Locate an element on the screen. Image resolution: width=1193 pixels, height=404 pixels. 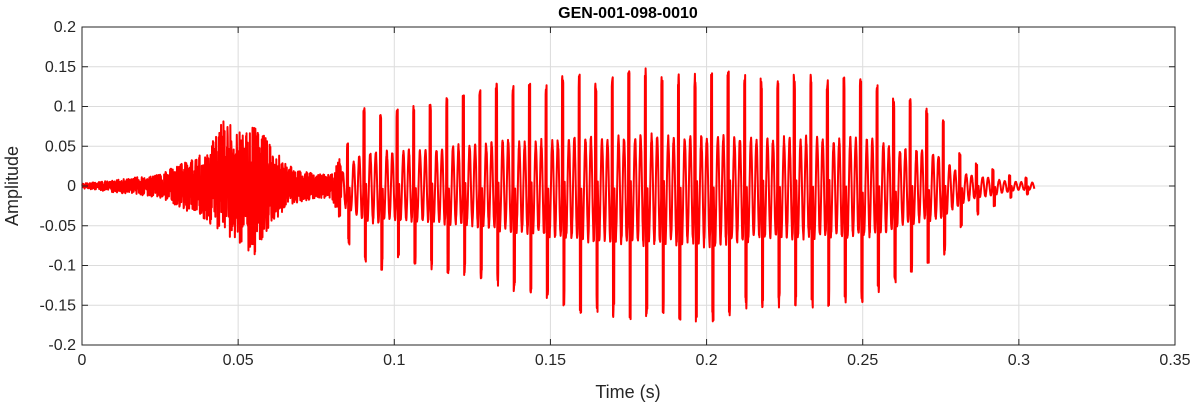
x-tick-label: 0 is located at coordinates (82, 360).